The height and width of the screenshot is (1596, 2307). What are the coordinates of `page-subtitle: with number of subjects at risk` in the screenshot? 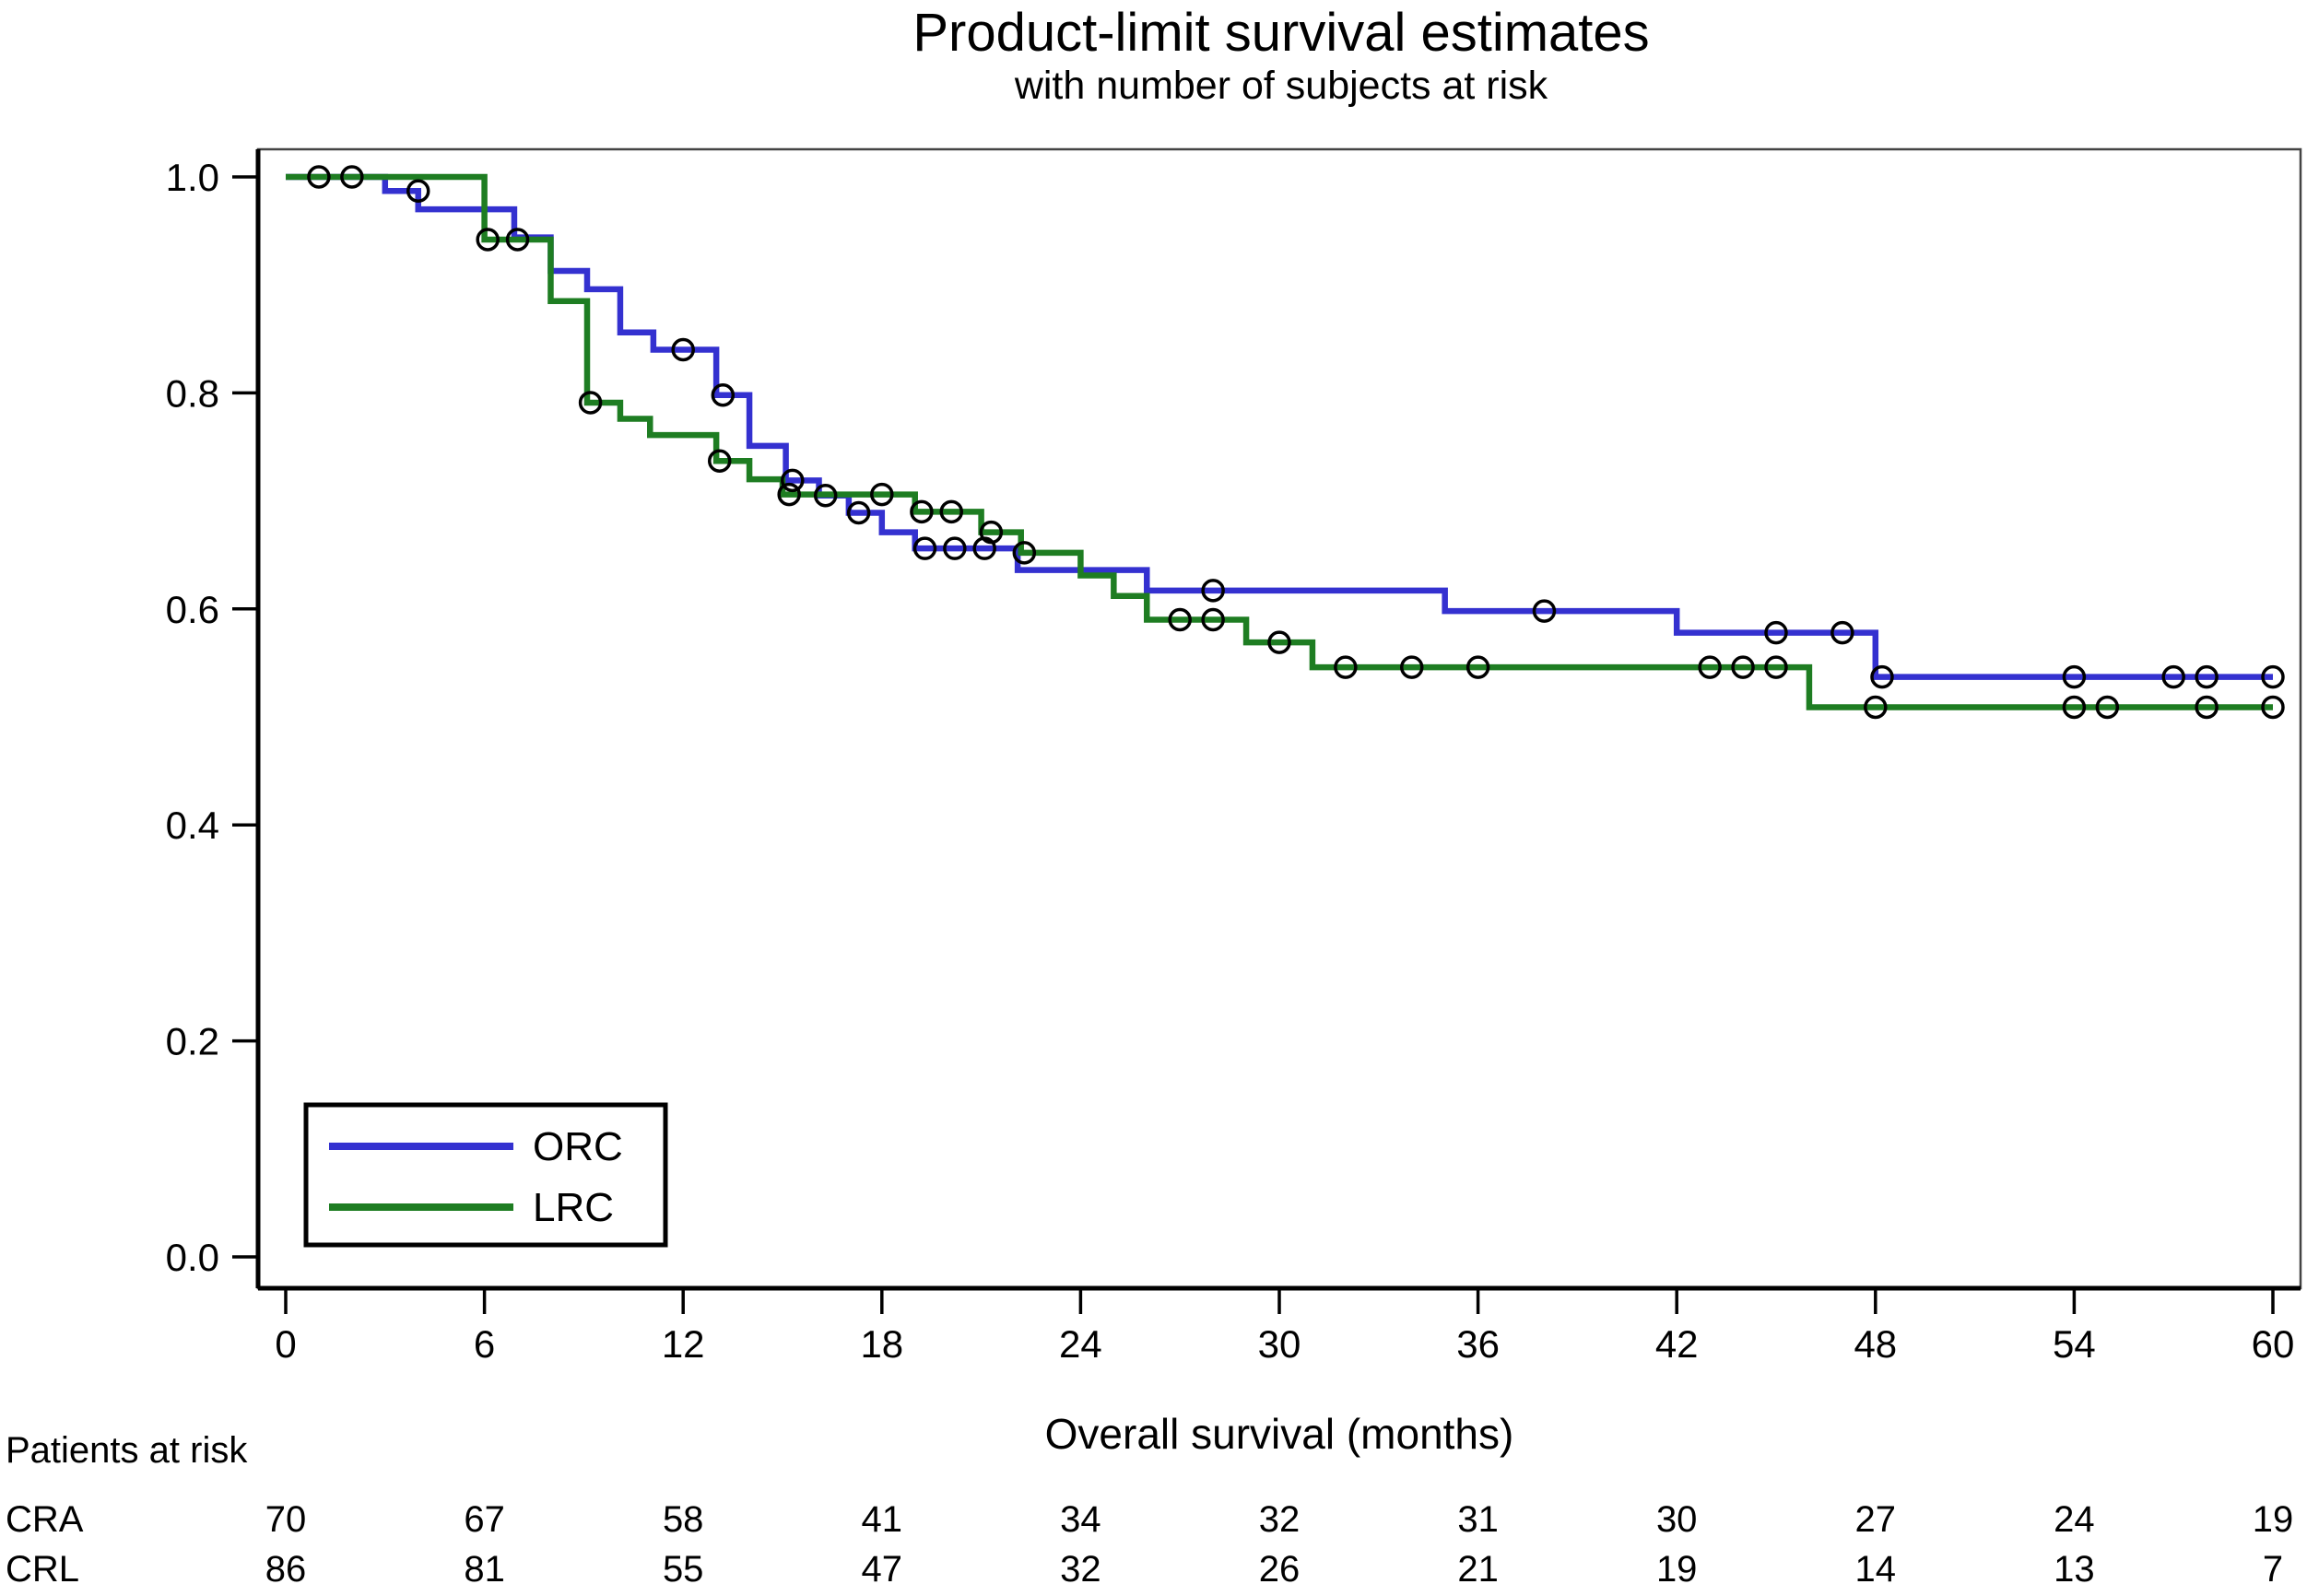 It's located at (1281, 86).